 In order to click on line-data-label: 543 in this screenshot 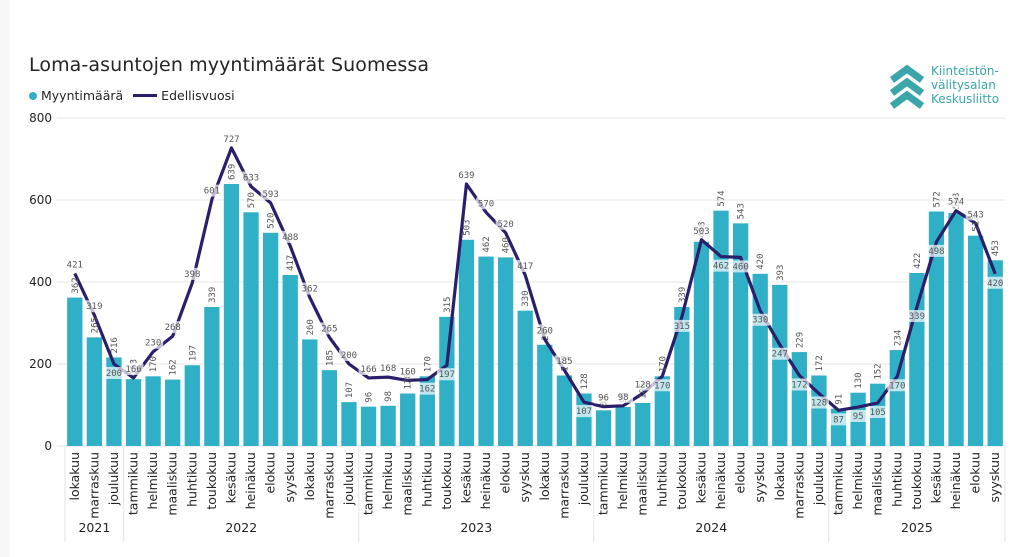, I will do `click(975, 215)`.